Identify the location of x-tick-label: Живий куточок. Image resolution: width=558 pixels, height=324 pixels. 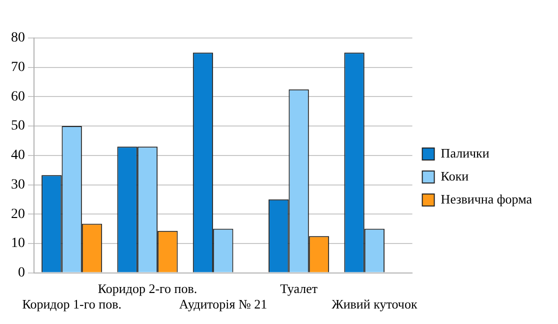
(375, 304).